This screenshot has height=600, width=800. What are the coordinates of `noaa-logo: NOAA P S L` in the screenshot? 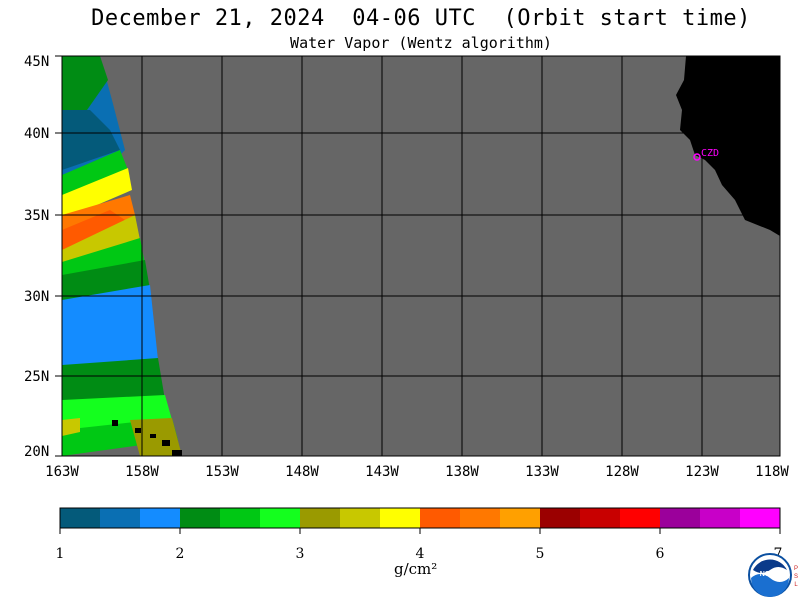 It's located at (773, 575).